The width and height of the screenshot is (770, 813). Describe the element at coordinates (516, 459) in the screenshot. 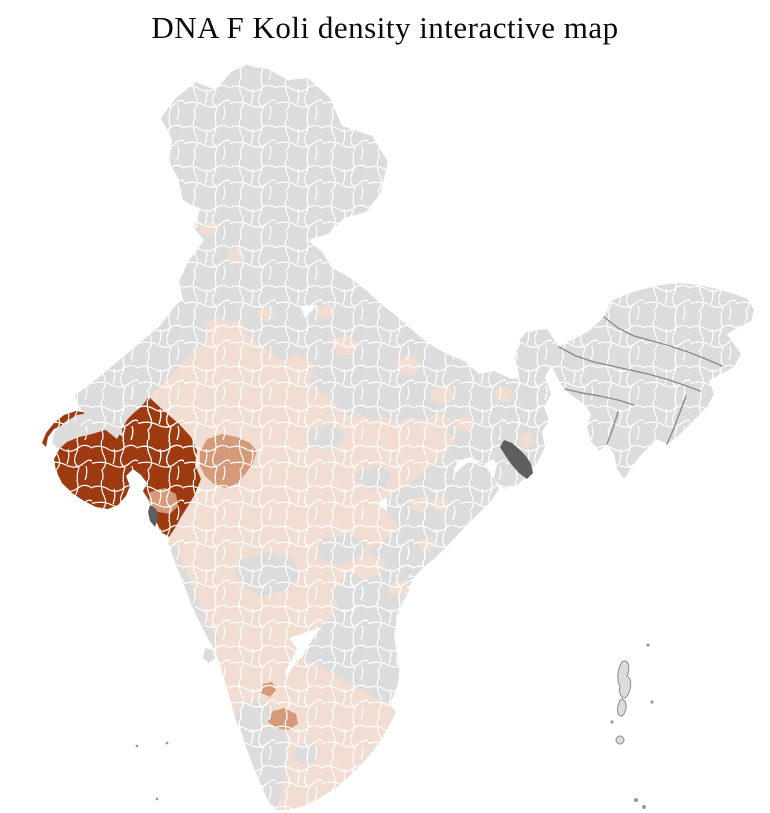

I see `feature-sundarbans-delta` at that location.